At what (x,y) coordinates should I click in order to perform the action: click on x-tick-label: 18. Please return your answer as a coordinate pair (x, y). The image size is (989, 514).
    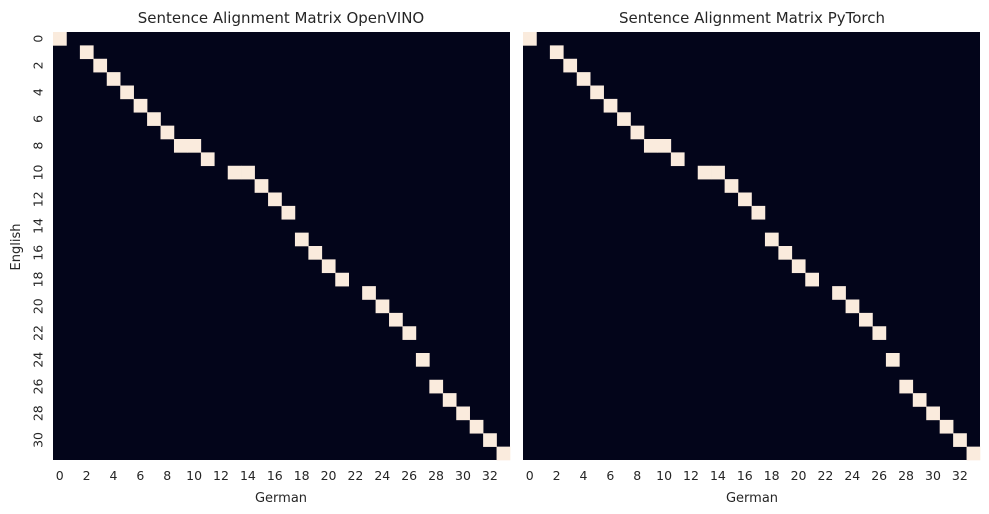
    Looking at the image, I should click on (772, 475).